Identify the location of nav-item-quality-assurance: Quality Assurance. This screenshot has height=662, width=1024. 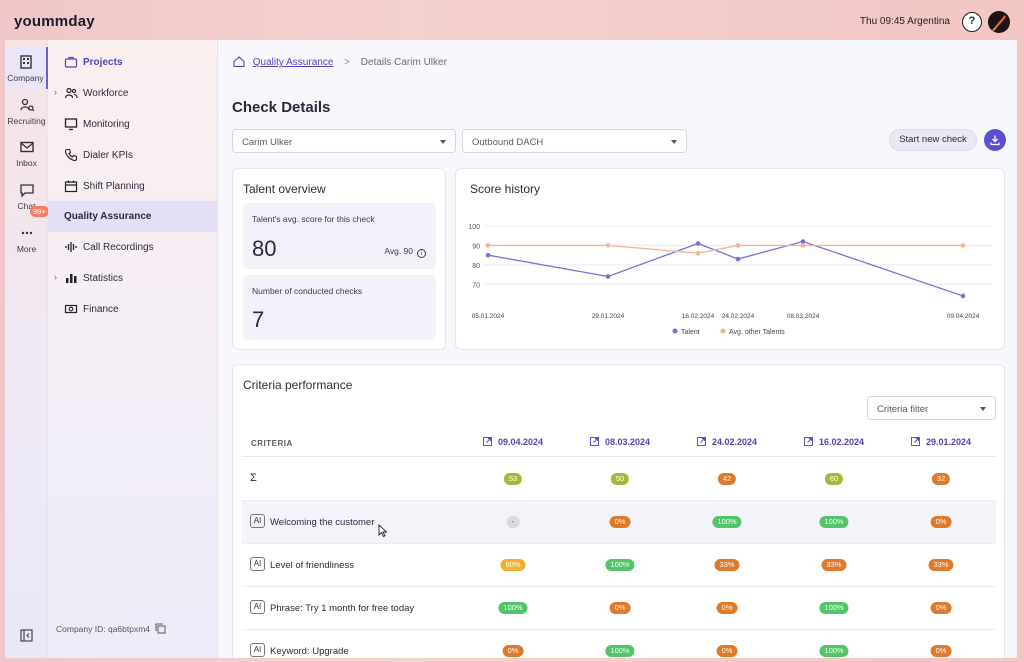
(132, 216).